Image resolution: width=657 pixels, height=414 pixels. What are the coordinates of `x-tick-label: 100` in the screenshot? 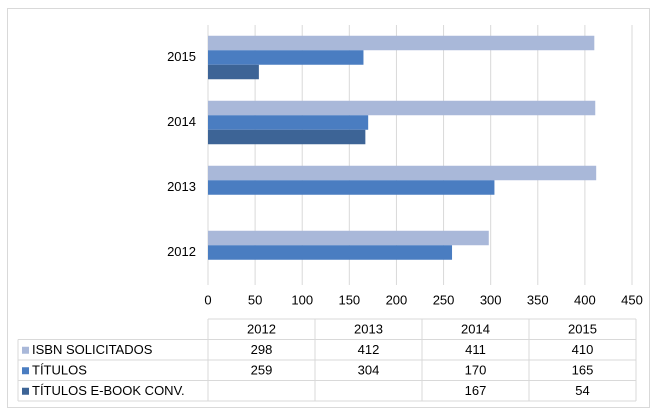 It's located at (302, 299).